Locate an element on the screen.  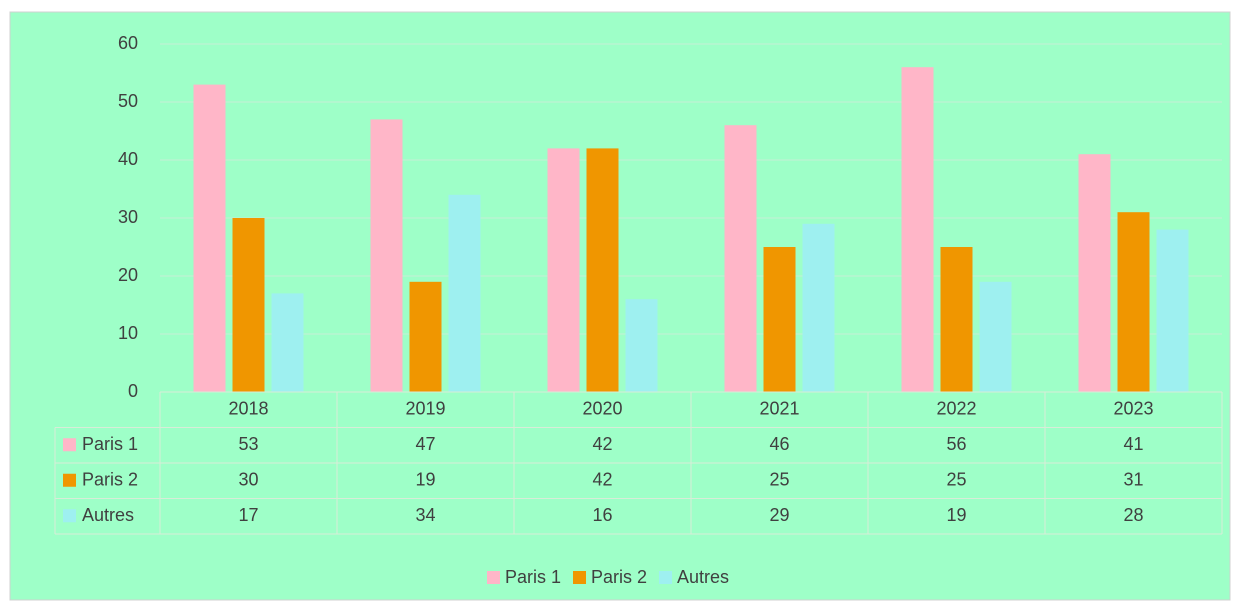
y-tick-label: 60 is located at coordinates (128, 43).